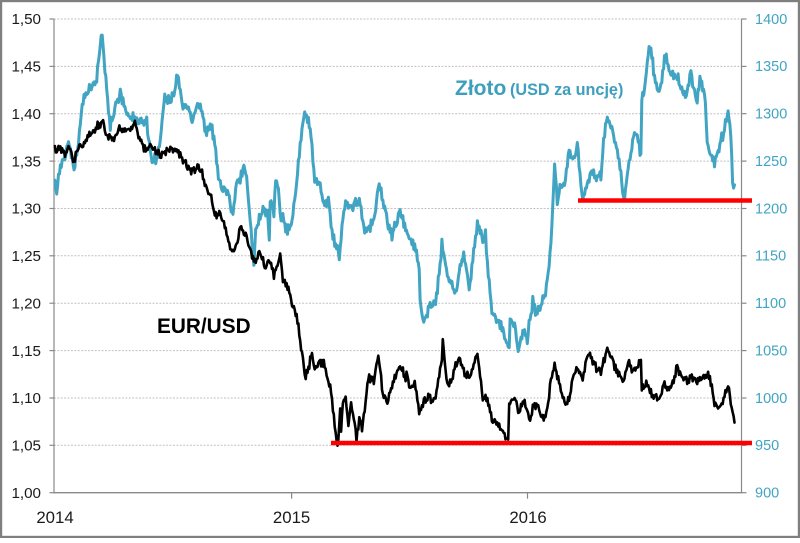 Image resolution: width=800 pixels, height=543 pixels. I want to click on svg-text: 1,45, so click(26, 67).